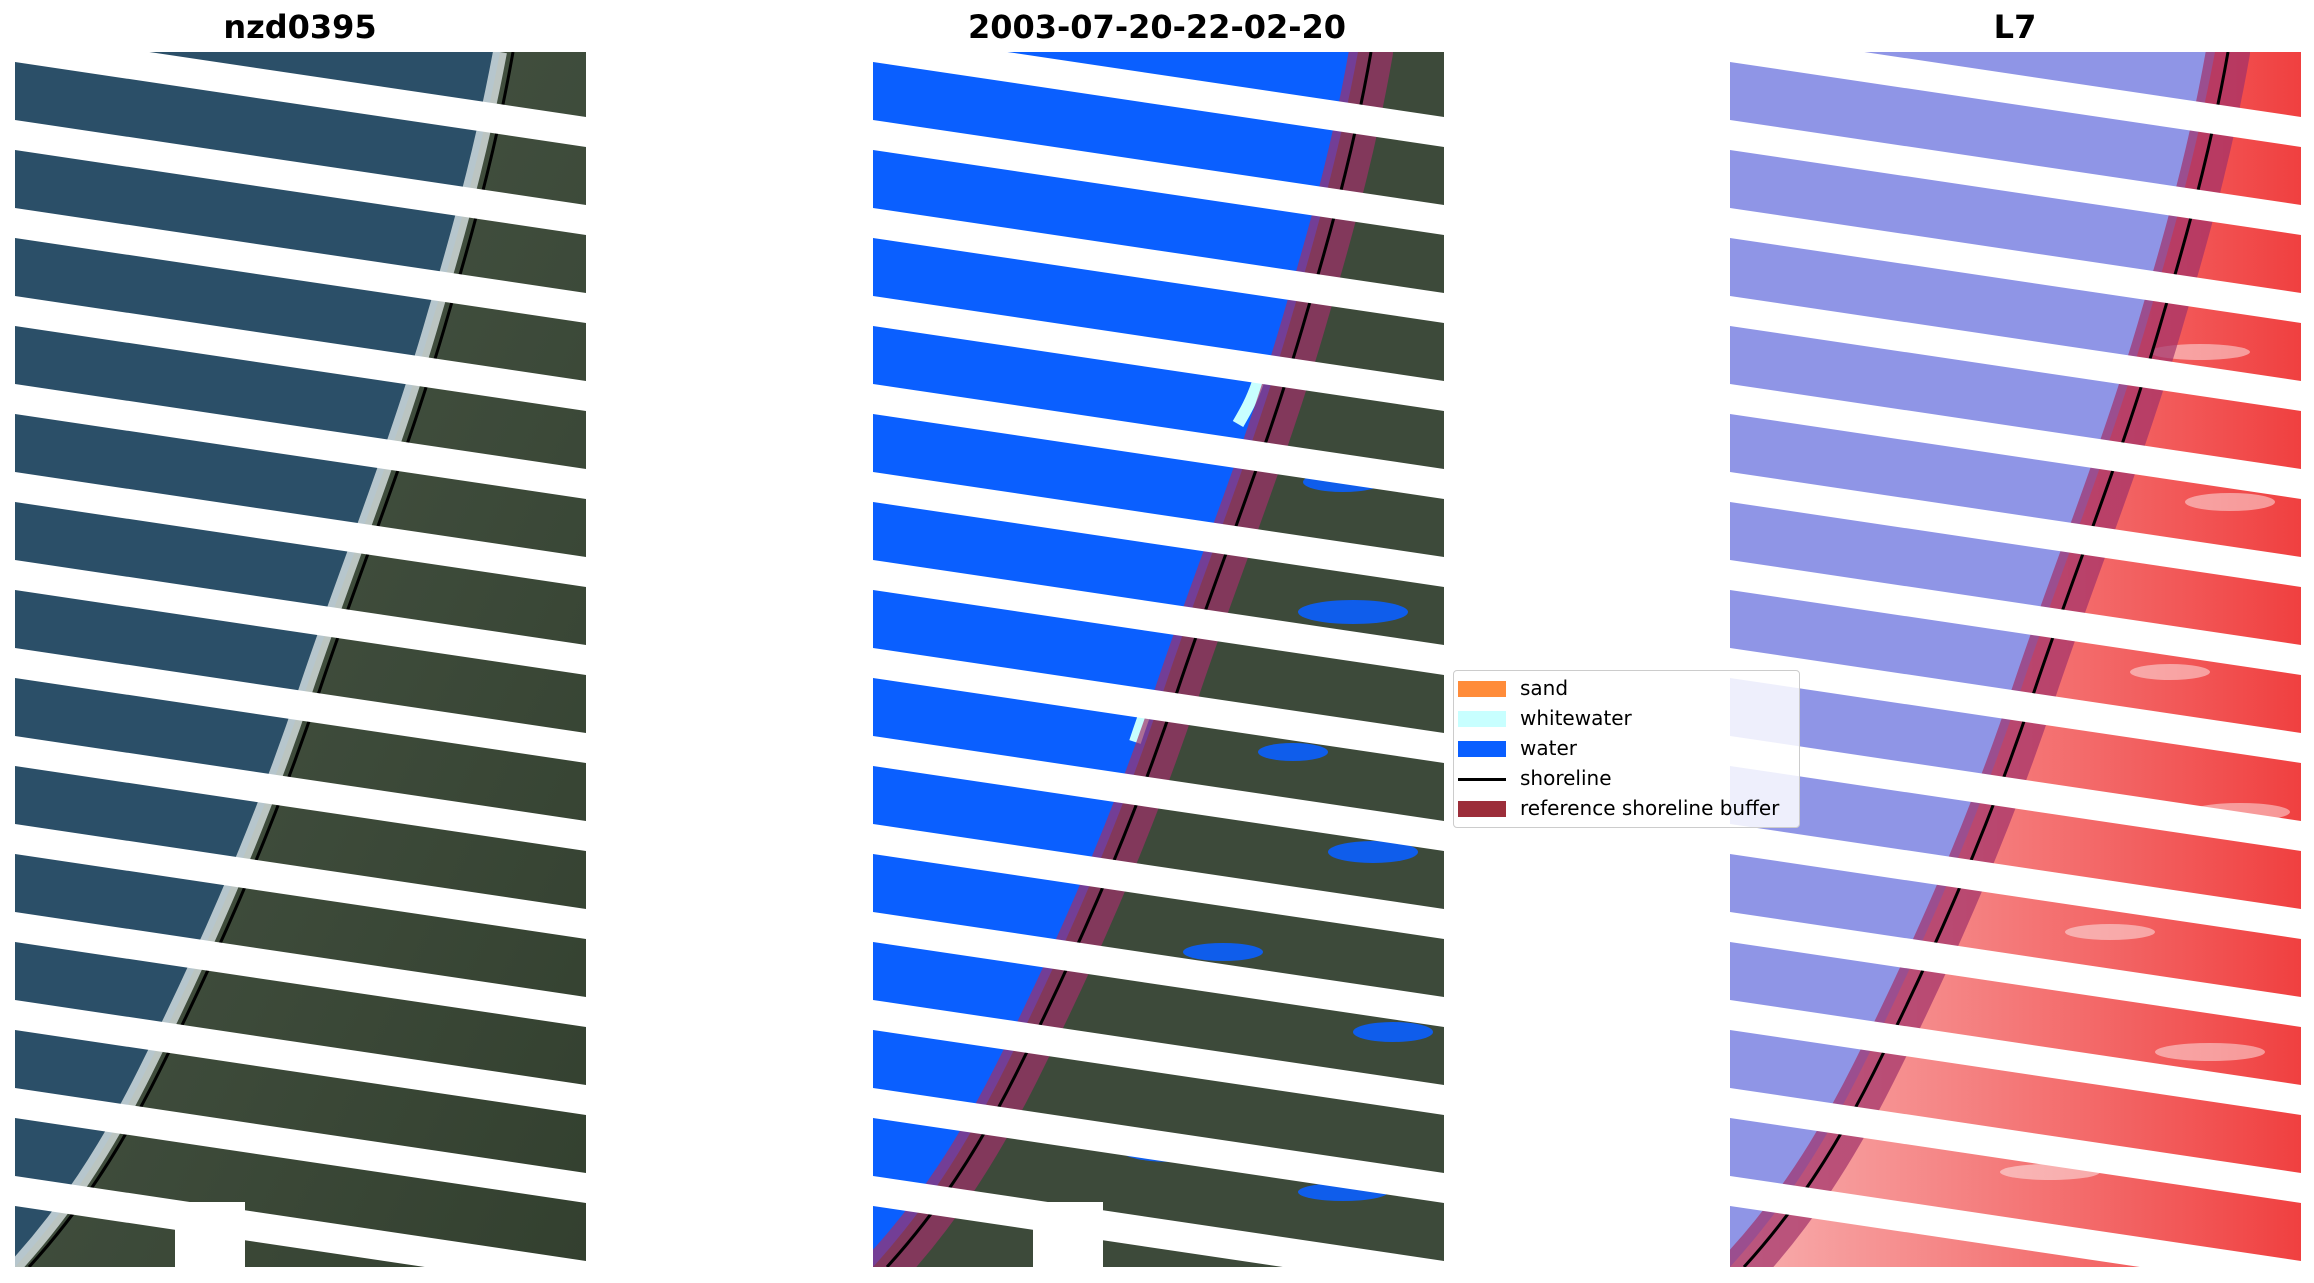 This screenshot has height=1283, width=2314. What do you see at coordinates (1482, 689) in the screenshot?
I see `sand-swatch` at bounding box center [1482, 689].